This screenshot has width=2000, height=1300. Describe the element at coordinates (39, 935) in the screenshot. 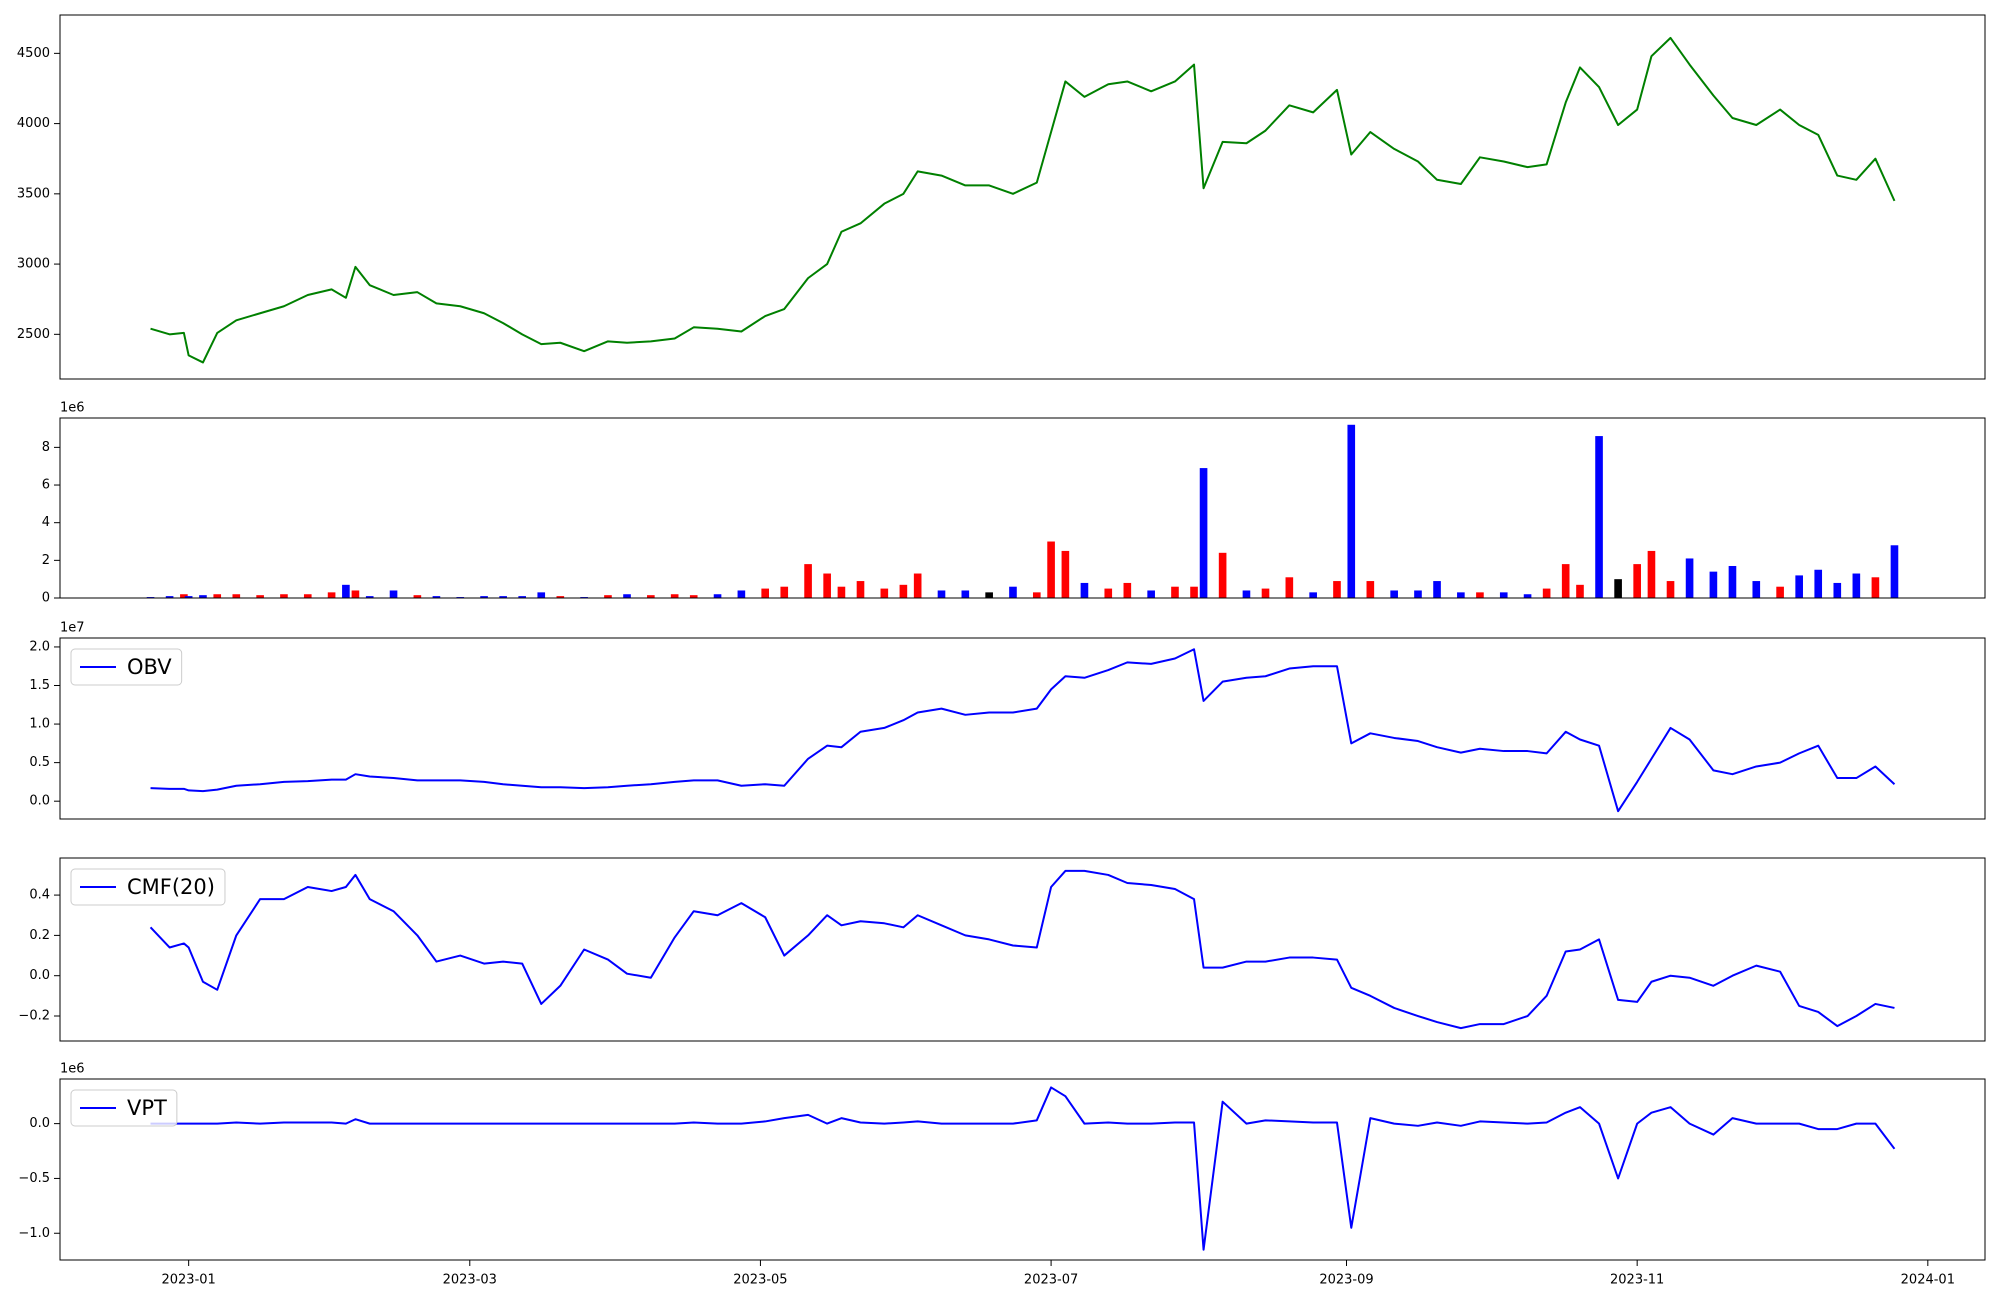

I see `y-tick-label: 0.2` at that location.